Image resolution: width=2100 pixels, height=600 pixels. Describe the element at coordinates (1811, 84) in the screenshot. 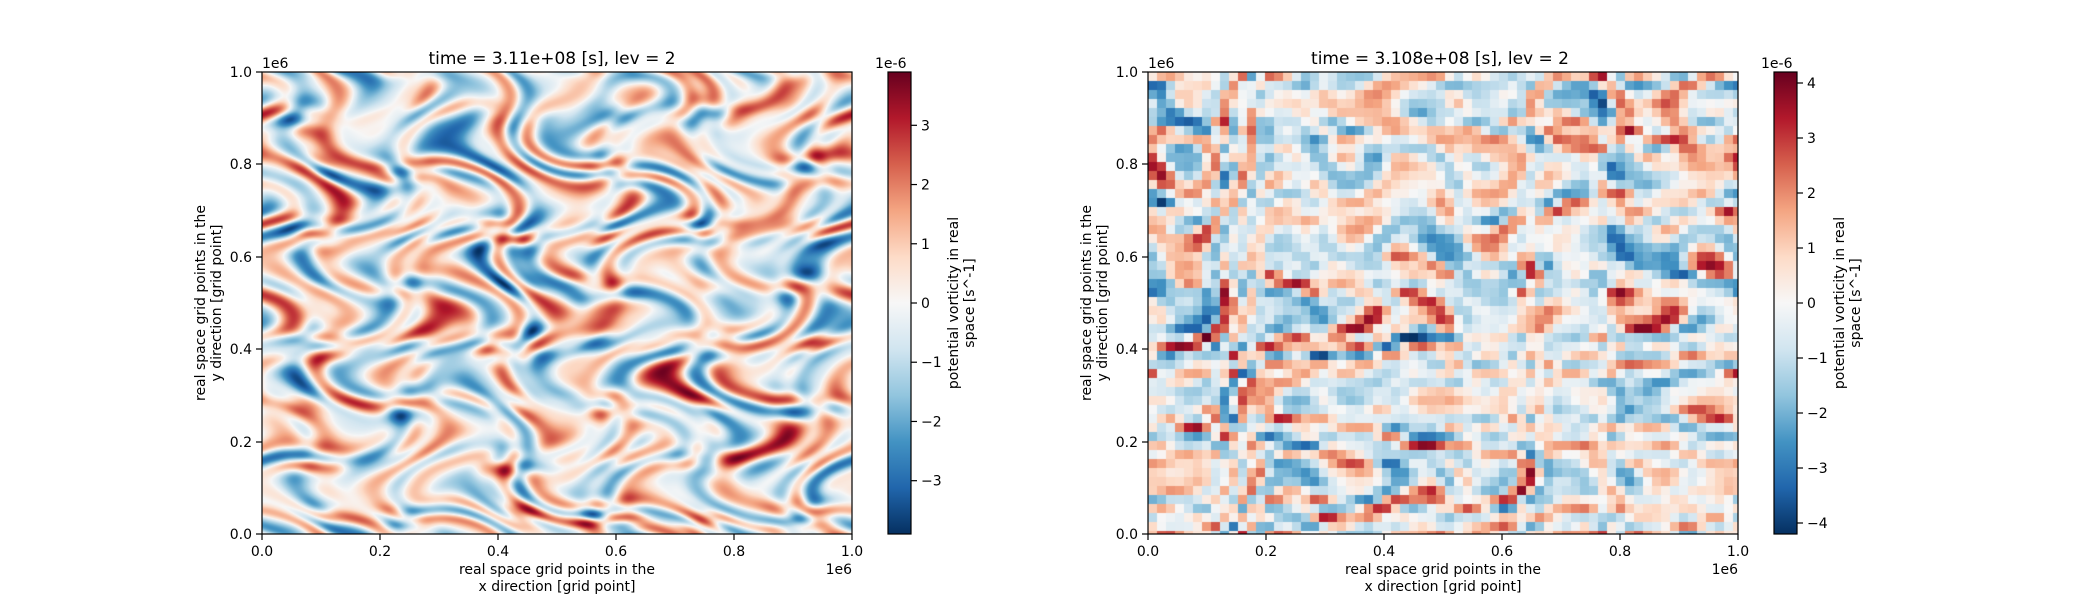

I see `colorbar-tick-label: 4` at that location.